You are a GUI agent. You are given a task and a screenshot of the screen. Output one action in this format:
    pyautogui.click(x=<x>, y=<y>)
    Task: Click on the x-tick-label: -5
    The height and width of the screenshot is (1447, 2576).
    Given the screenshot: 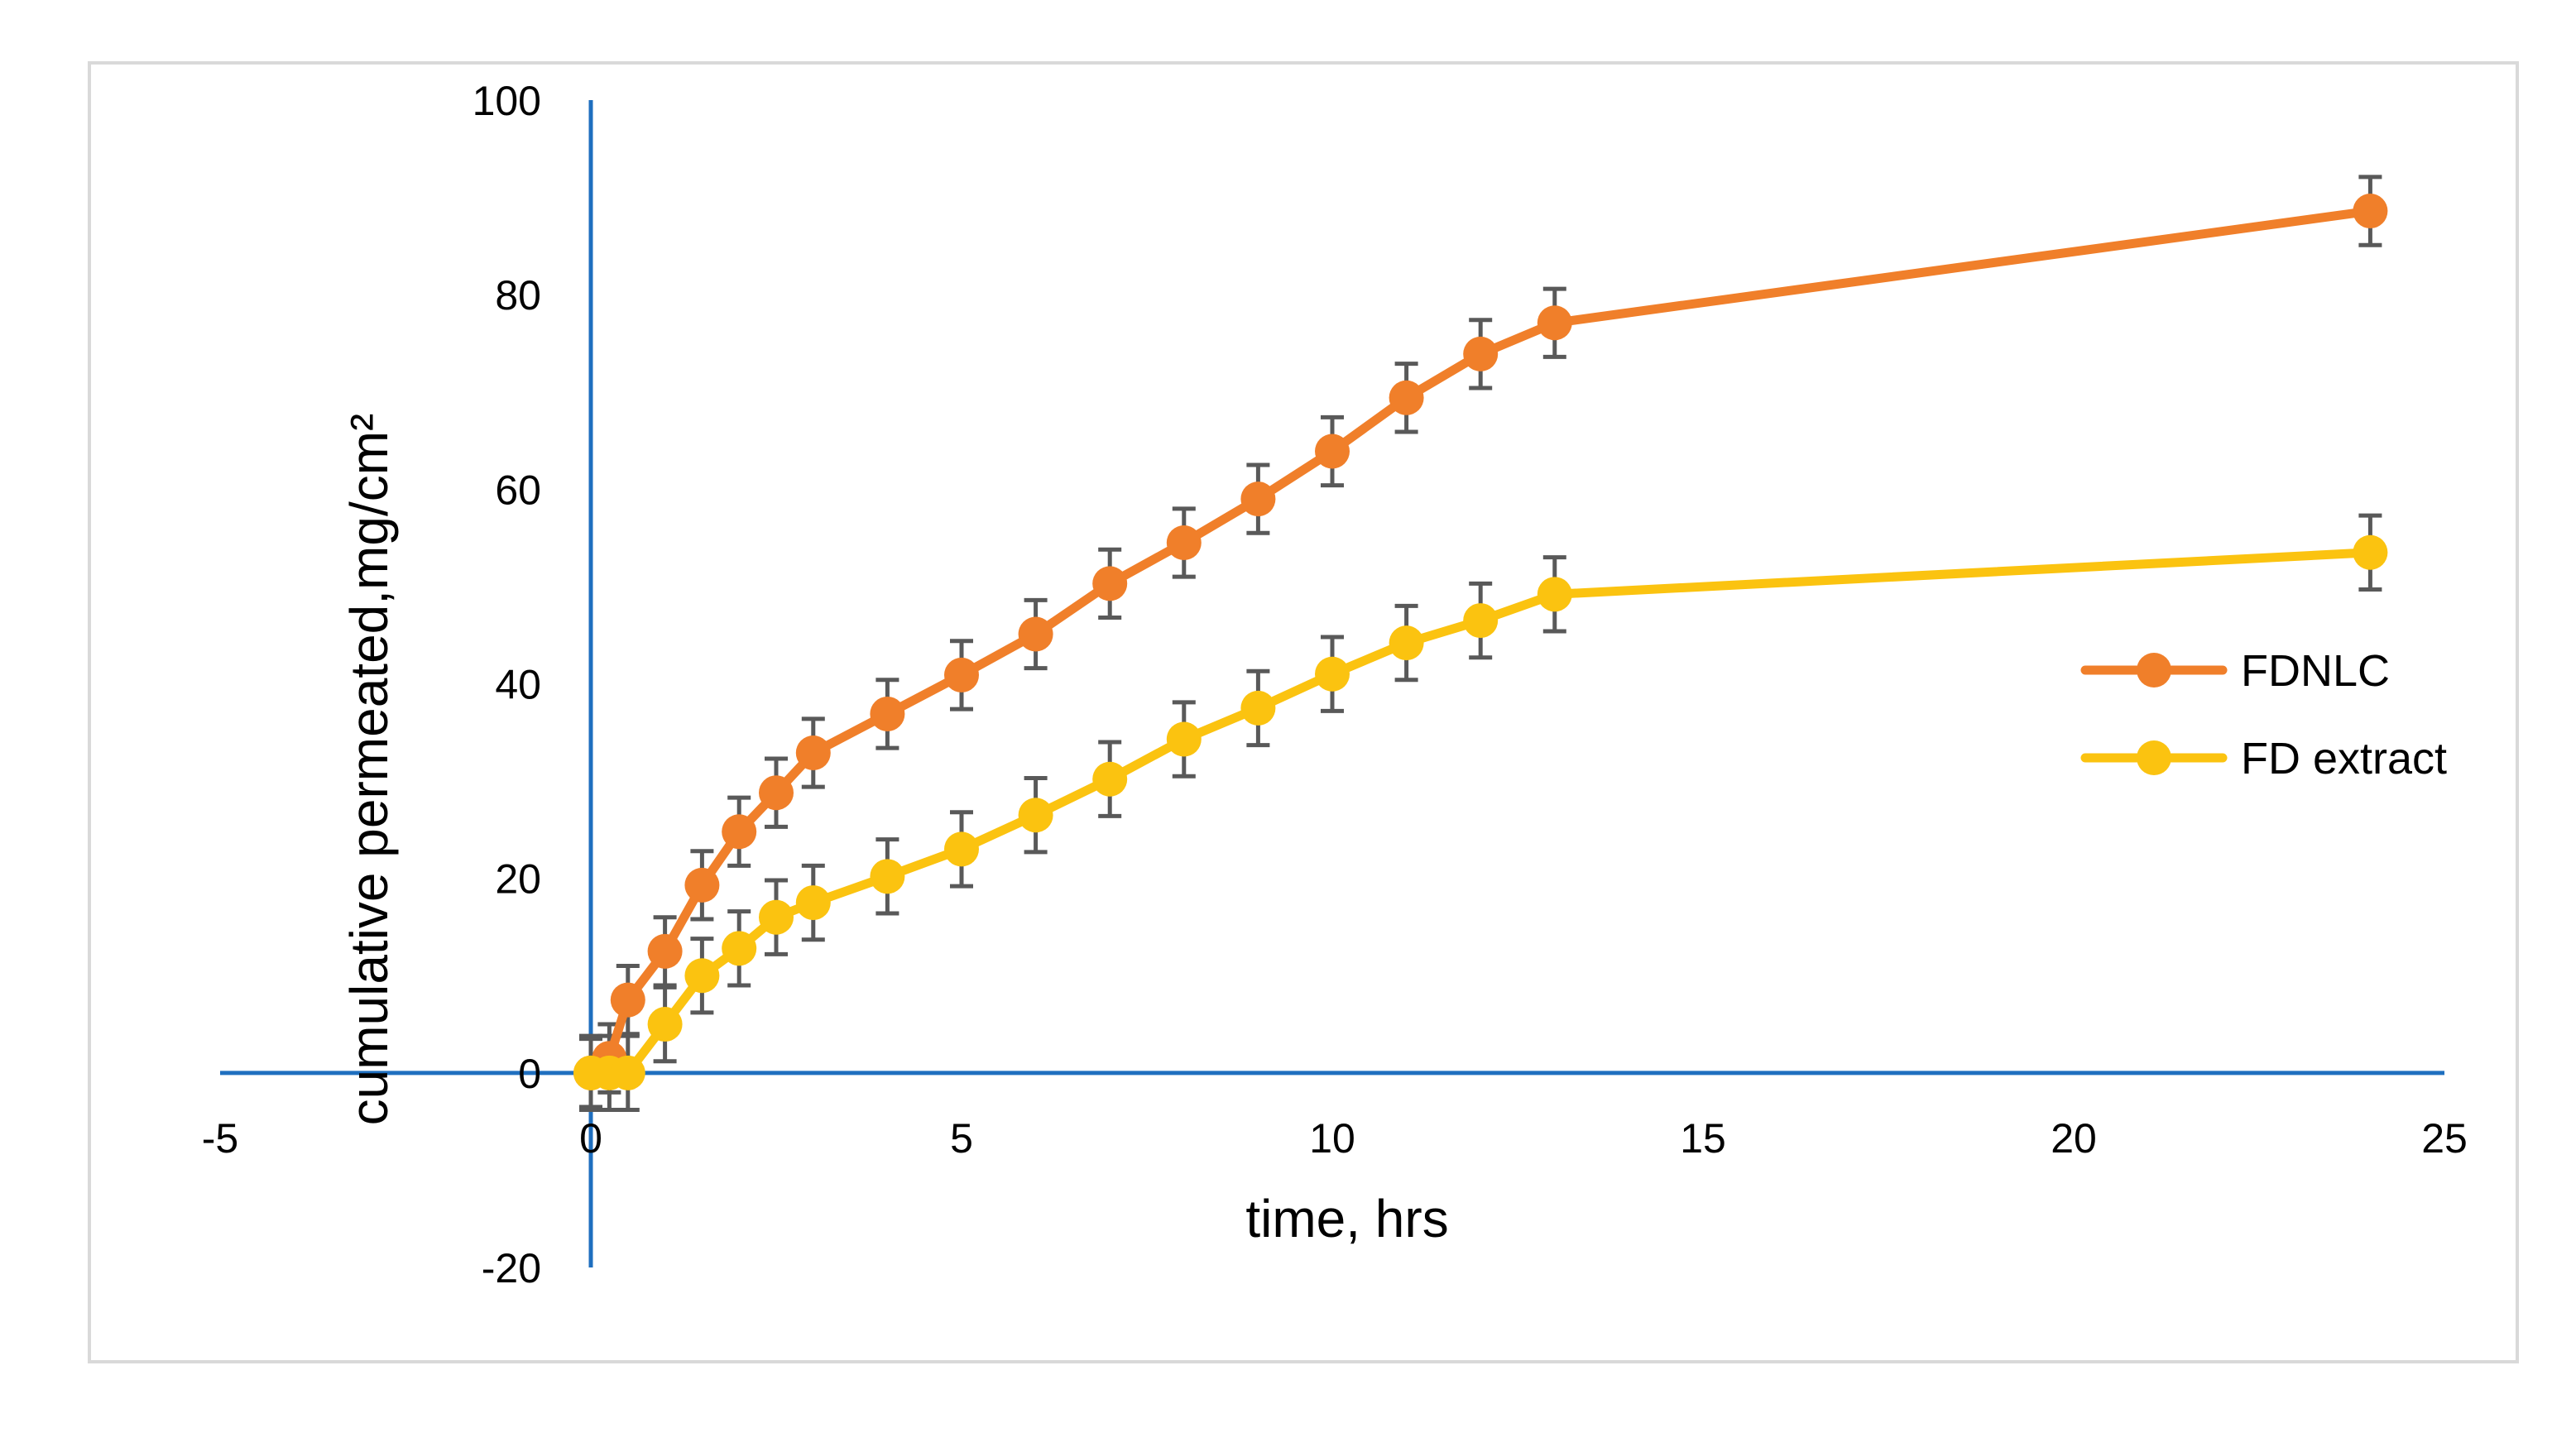 What is the action you would take?
    pyautogui.click(x=220, y=1138)
    